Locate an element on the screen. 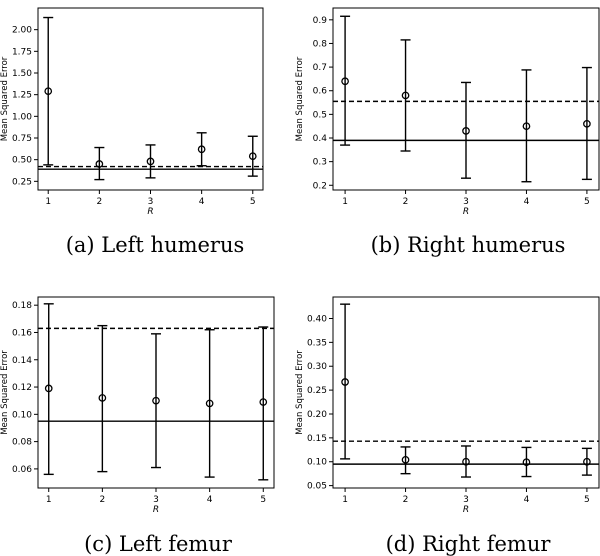  y-tick-label: 2.00 is located at coordinates (22, 31).